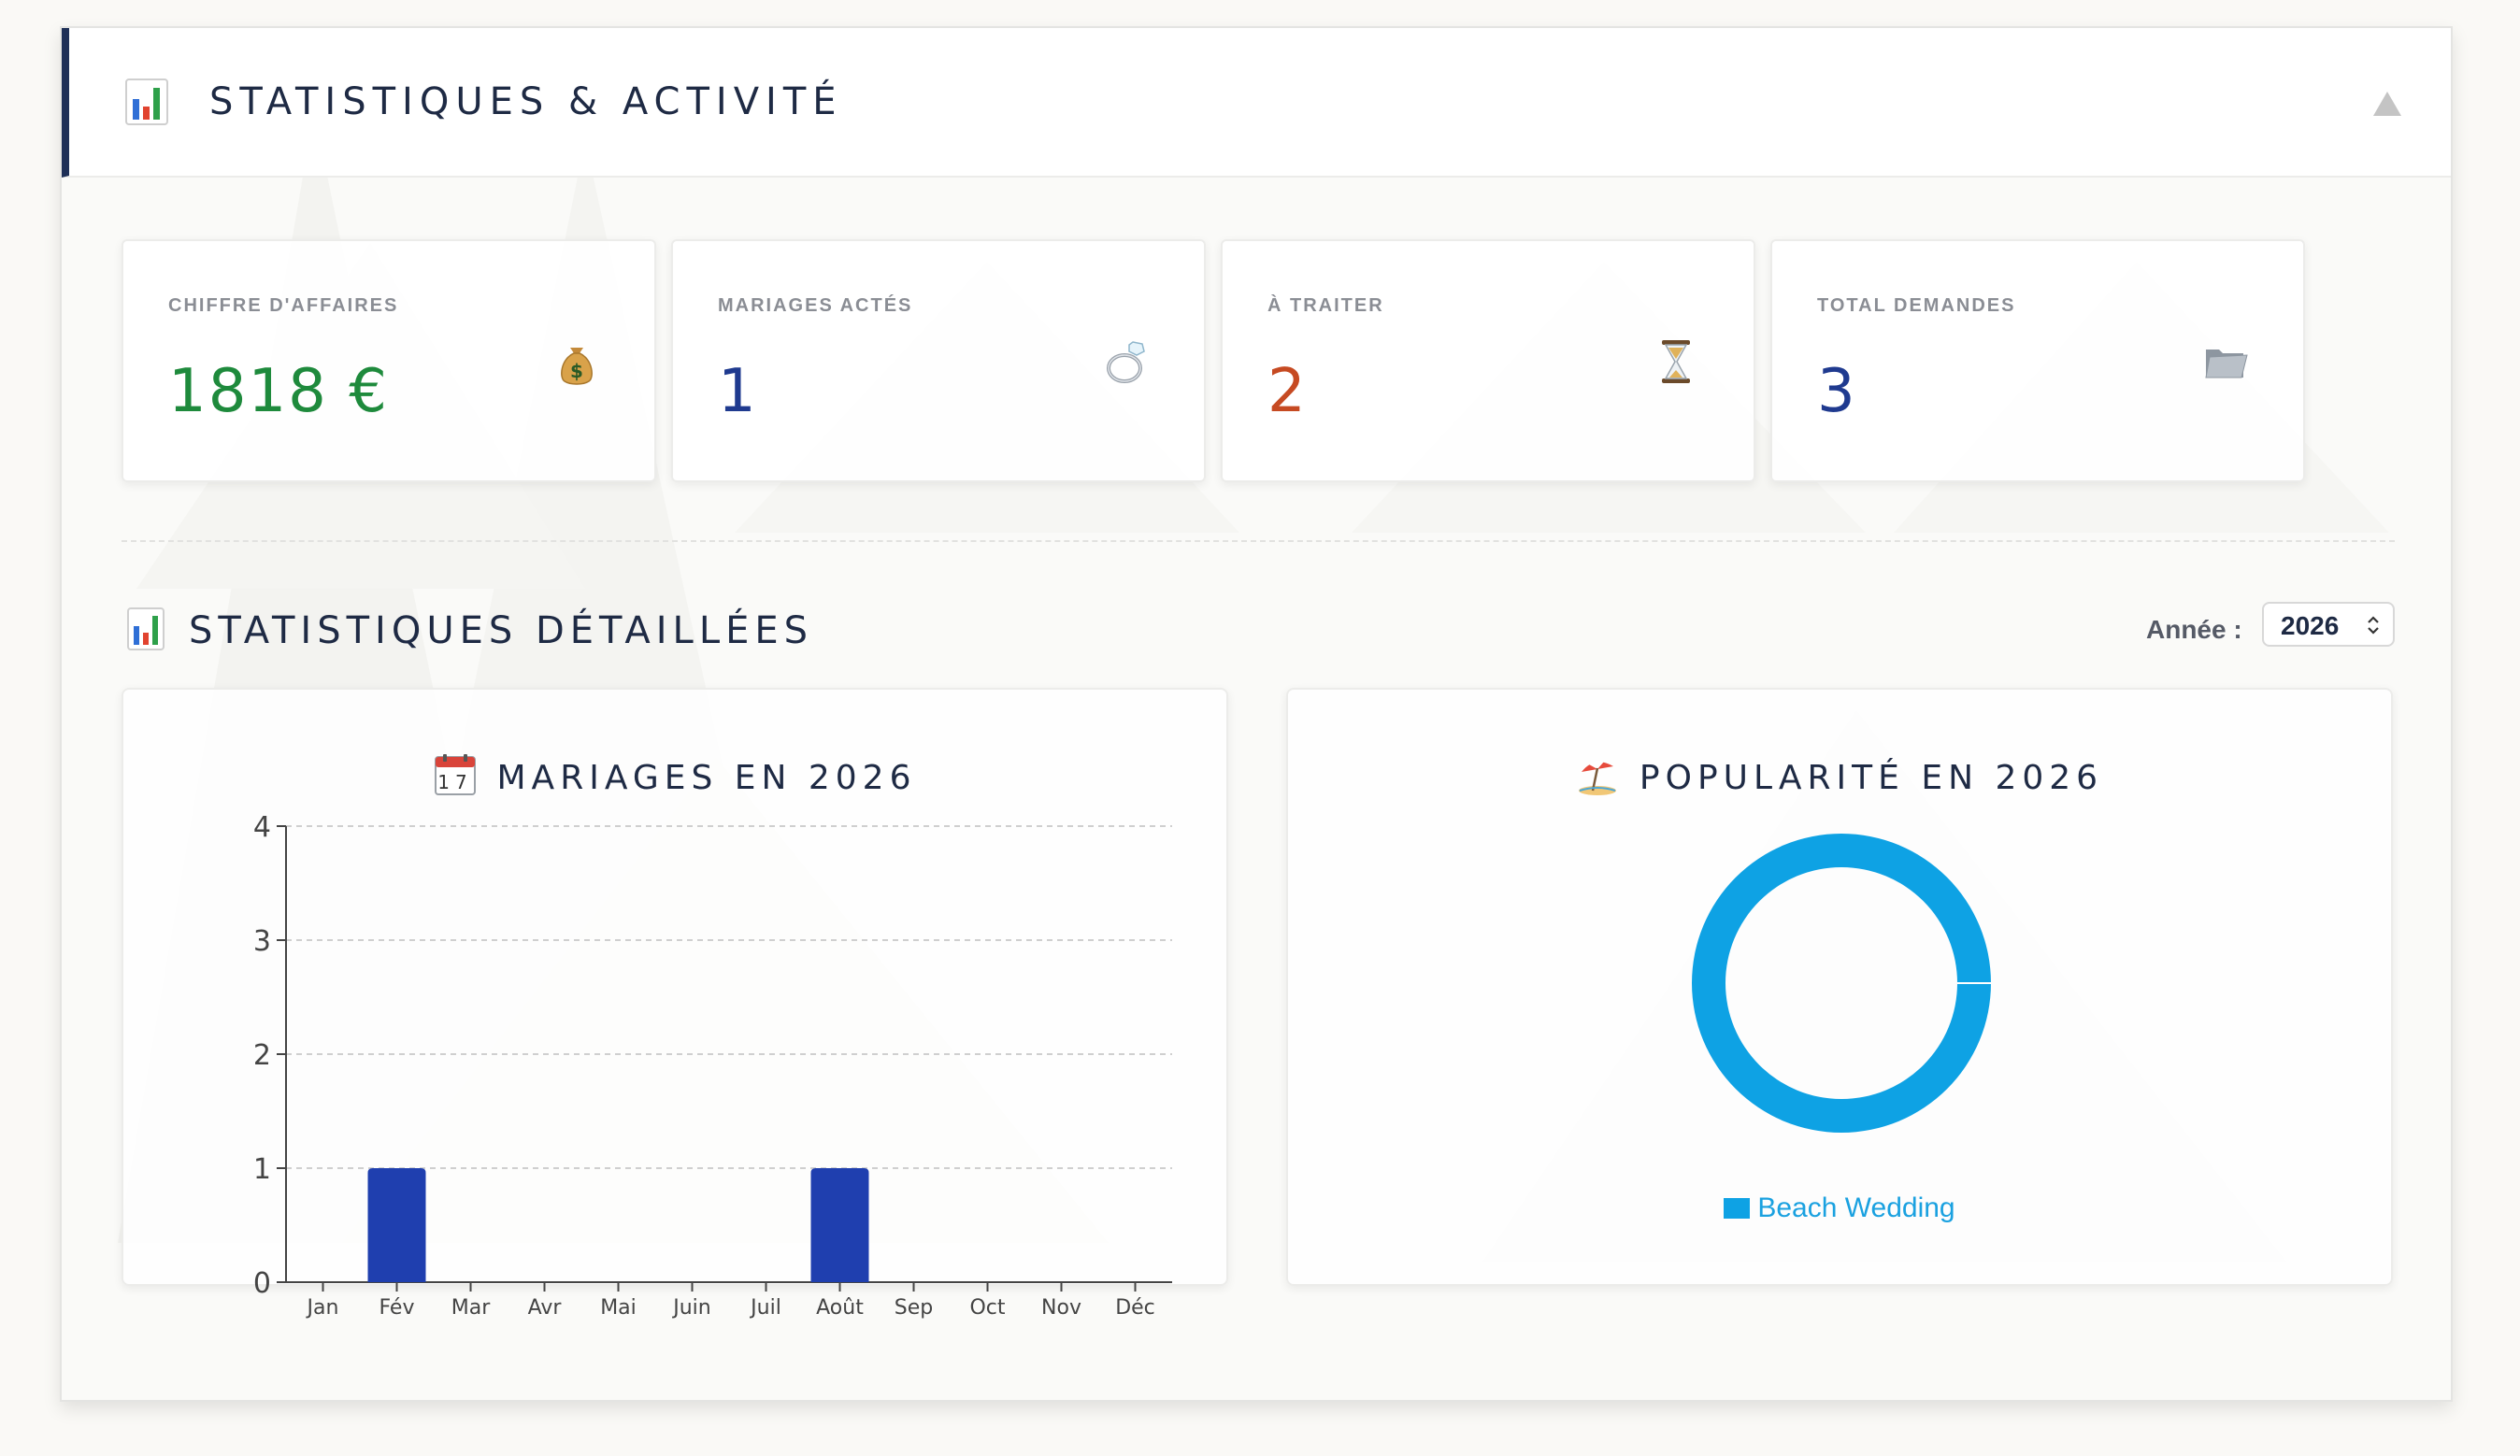 The image size is (2520, 1456). I want to click on kpi-revenue: CHIFFRE D'AFFAIRES 1818 € $, so click(389, 360).